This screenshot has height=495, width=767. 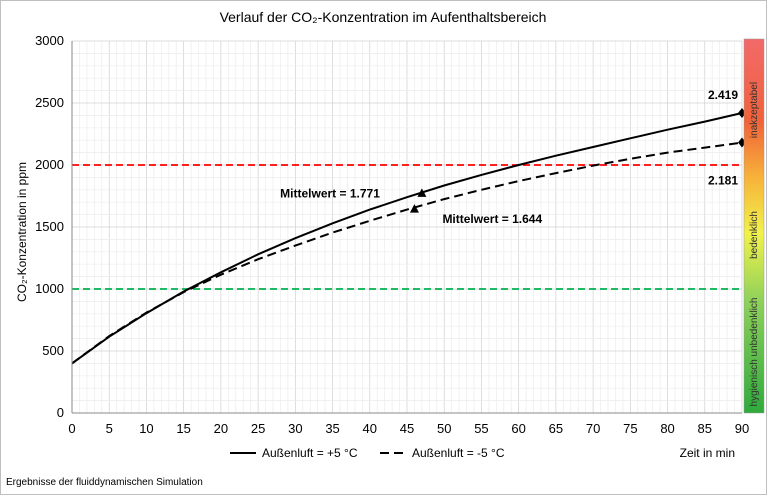 I want to click on x-axis-label: Zeit in min, so click(x=707, y=453).